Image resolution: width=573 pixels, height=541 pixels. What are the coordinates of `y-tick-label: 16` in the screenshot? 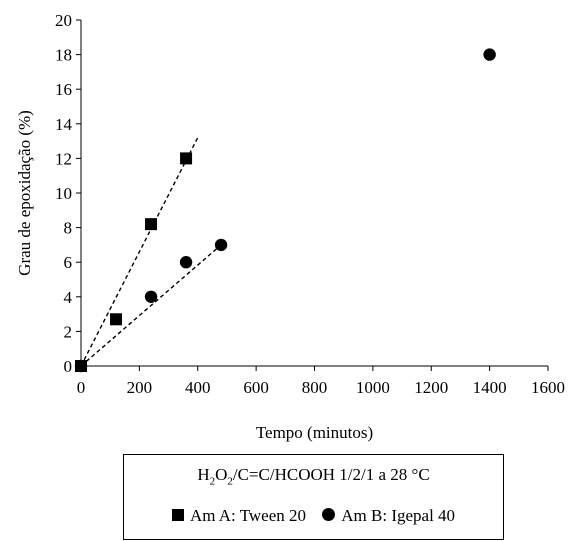 It's located at (63, 89).